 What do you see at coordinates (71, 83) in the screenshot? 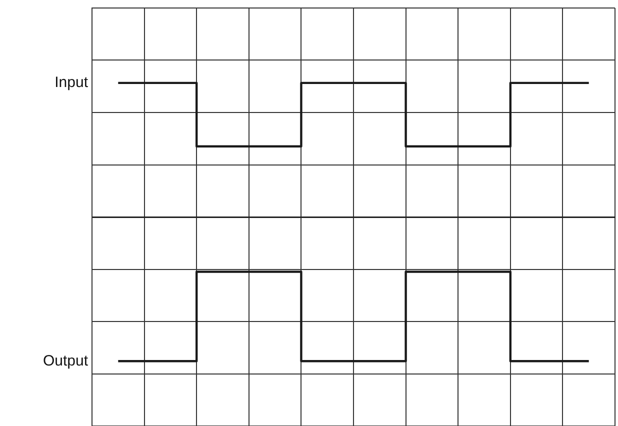
I see `text: Input` at bounding box center [71, 83].